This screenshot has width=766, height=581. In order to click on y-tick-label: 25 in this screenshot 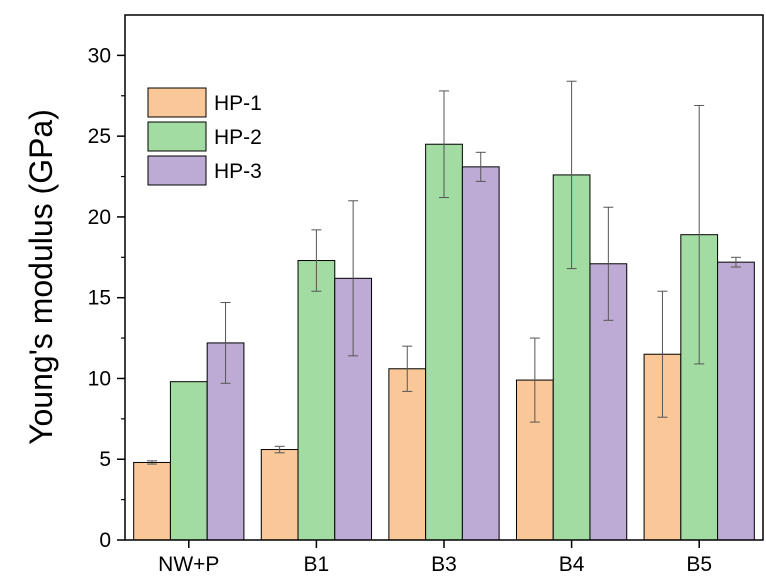, I will do `click(99, 136)`.